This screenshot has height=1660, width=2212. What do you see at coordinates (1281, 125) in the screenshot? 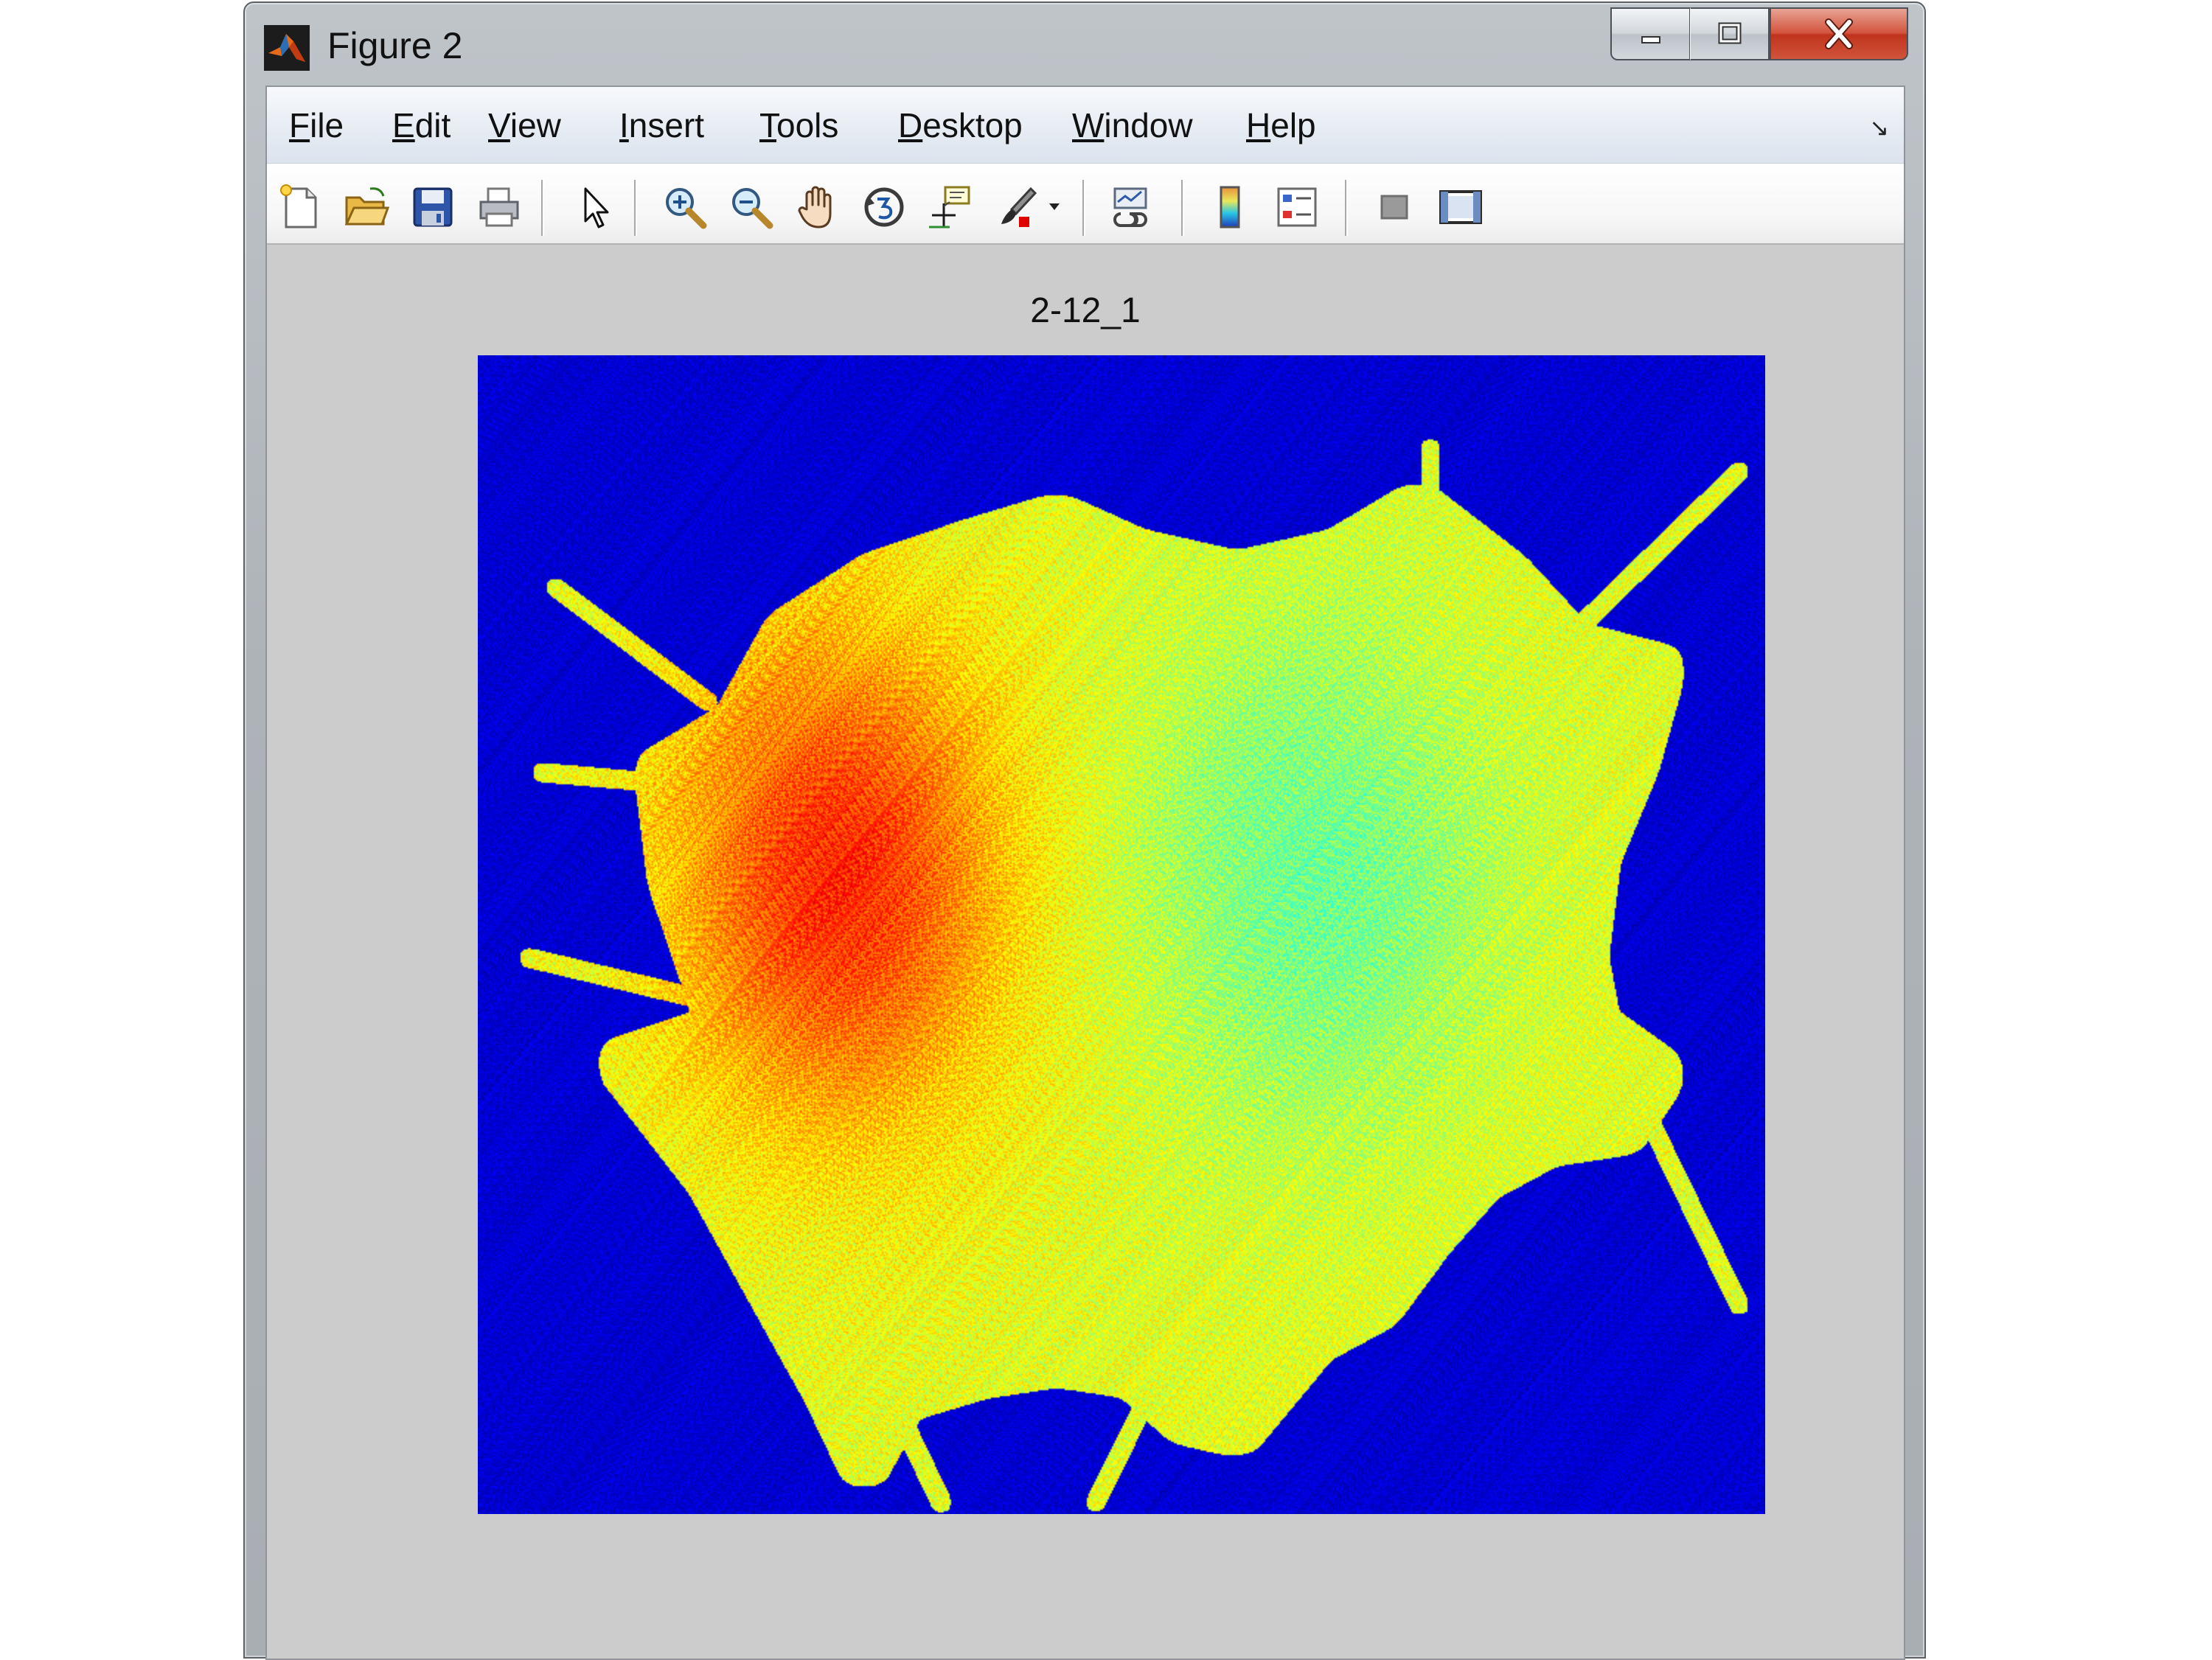
I see `menu-help: Help` at bounding box center [1281, 125].